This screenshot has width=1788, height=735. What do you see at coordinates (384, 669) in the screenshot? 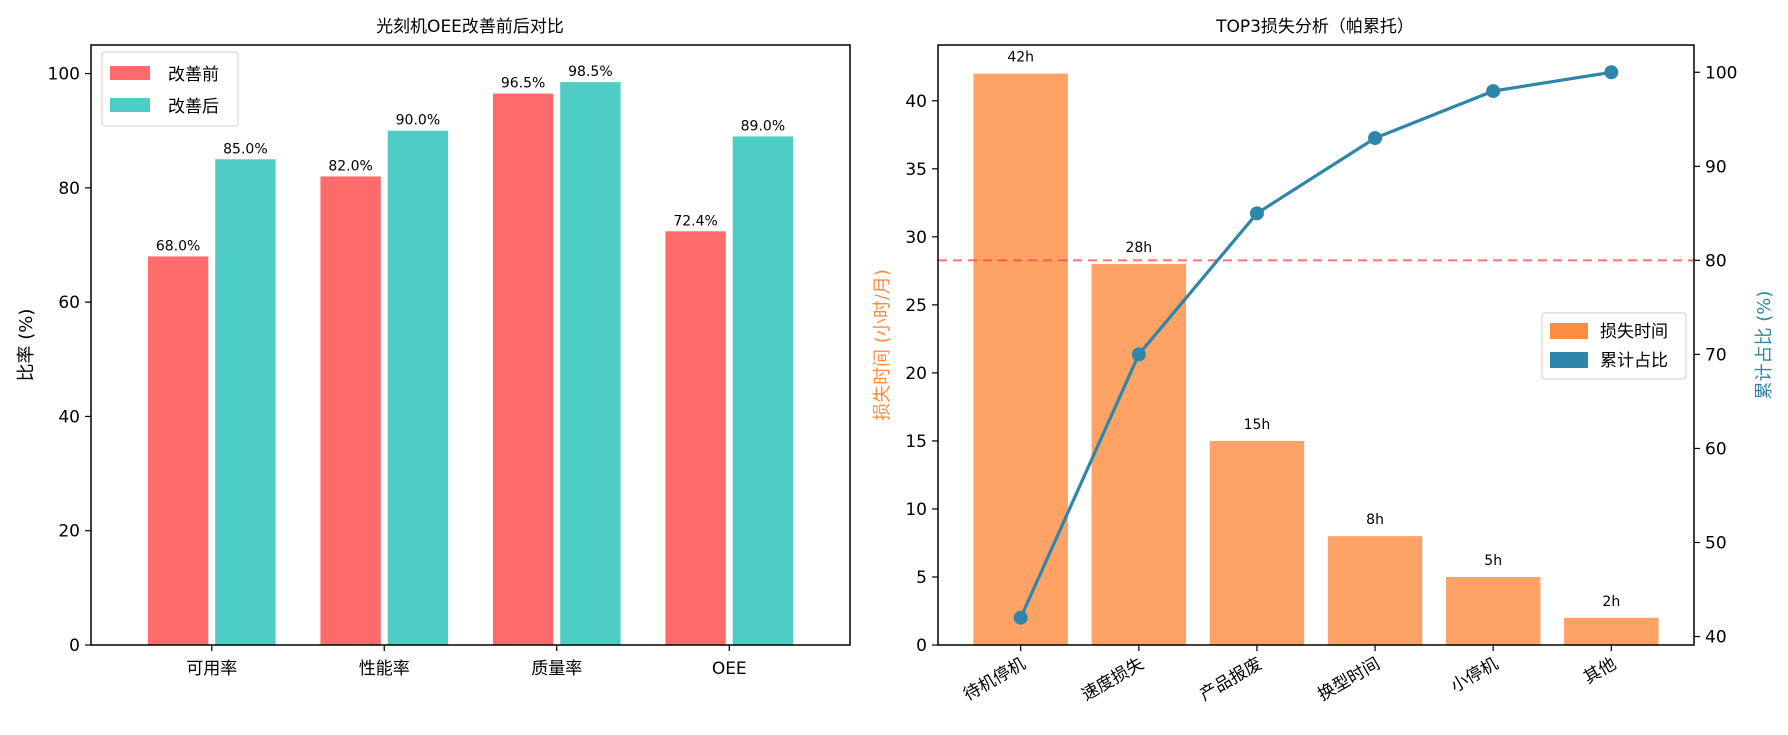
I see `x-tick-label: 性能率` at bounding box center [384, 669].